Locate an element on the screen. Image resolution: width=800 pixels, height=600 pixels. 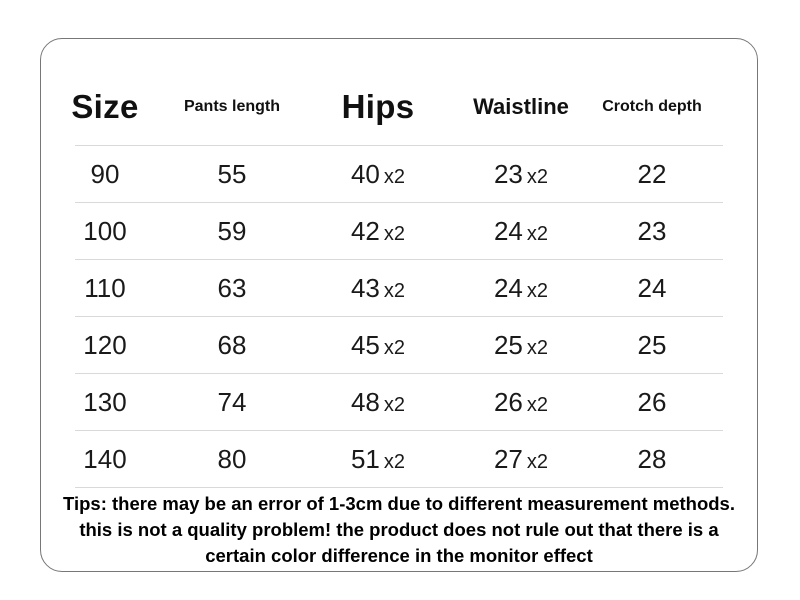
column-header-pants-length: Pants length is located at coordinates (231, 106).